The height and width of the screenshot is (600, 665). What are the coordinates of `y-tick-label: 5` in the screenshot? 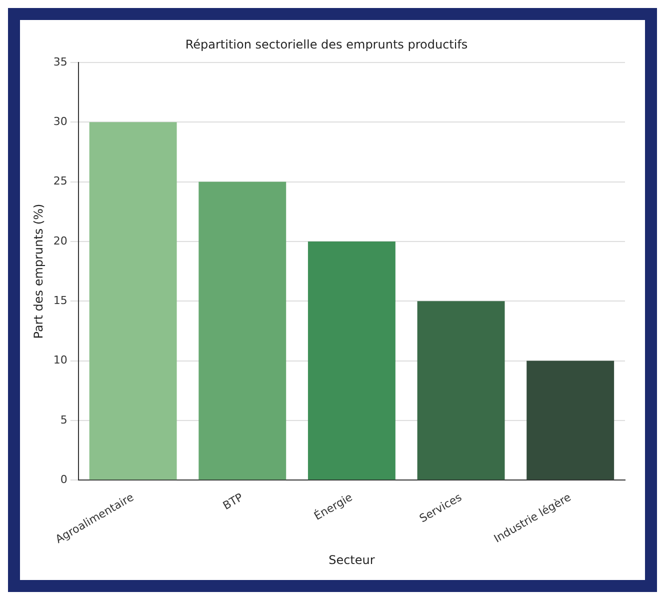 It's located at (64, 419).